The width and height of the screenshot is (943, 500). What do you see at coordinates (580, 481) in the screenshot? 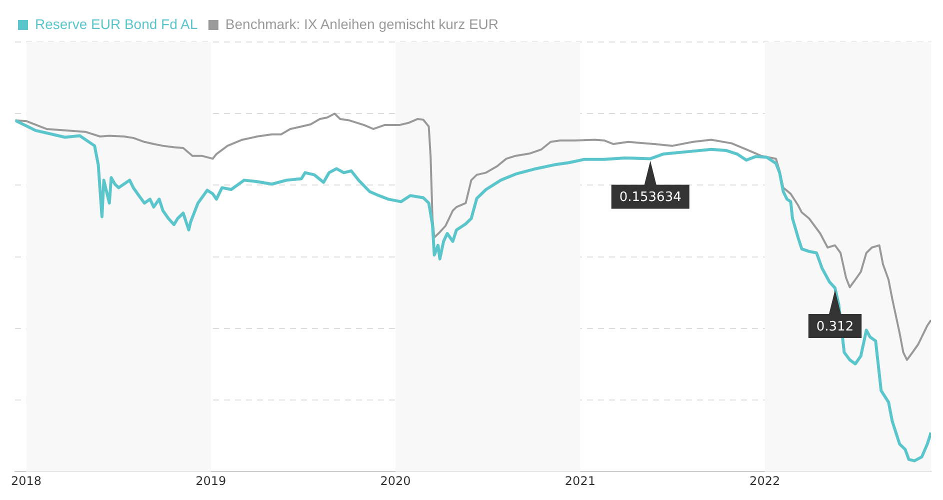
I see `x-tick-label: 2021` at bounding box center [580, 481].